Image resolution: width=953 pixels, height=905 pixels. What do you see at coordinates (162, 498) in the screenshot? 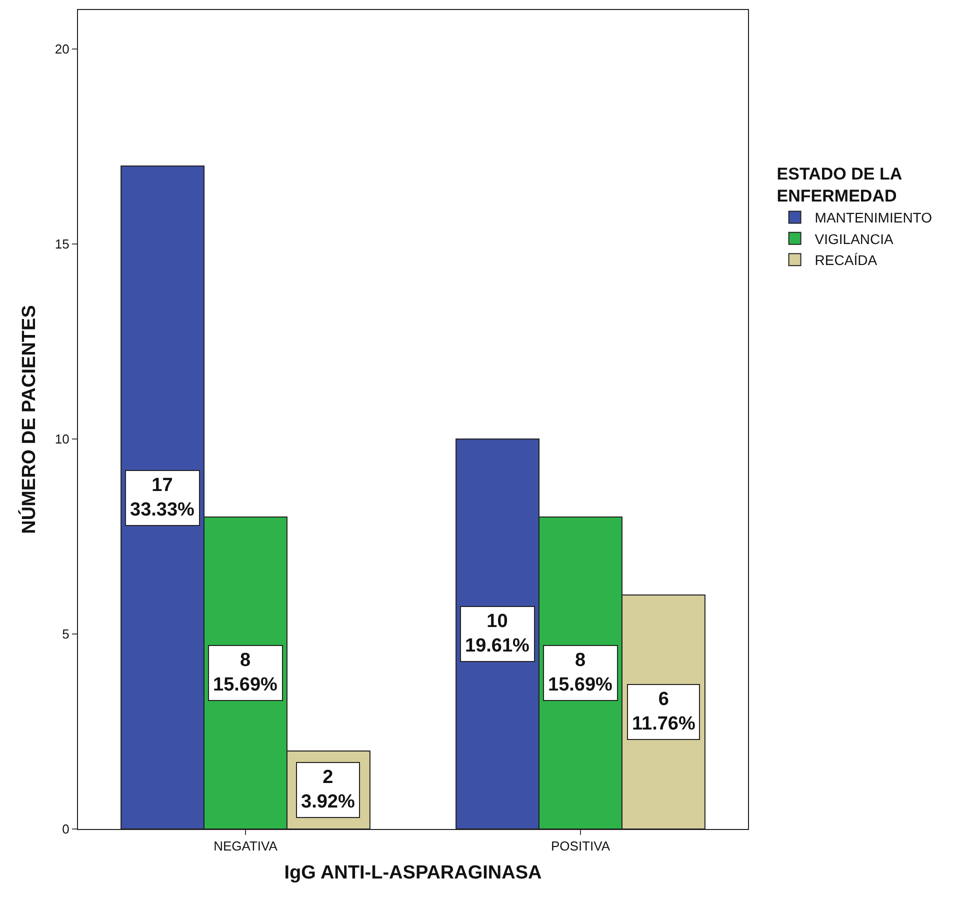
I see `data-label: 17 33.33%` at bounding box center [162, 498].